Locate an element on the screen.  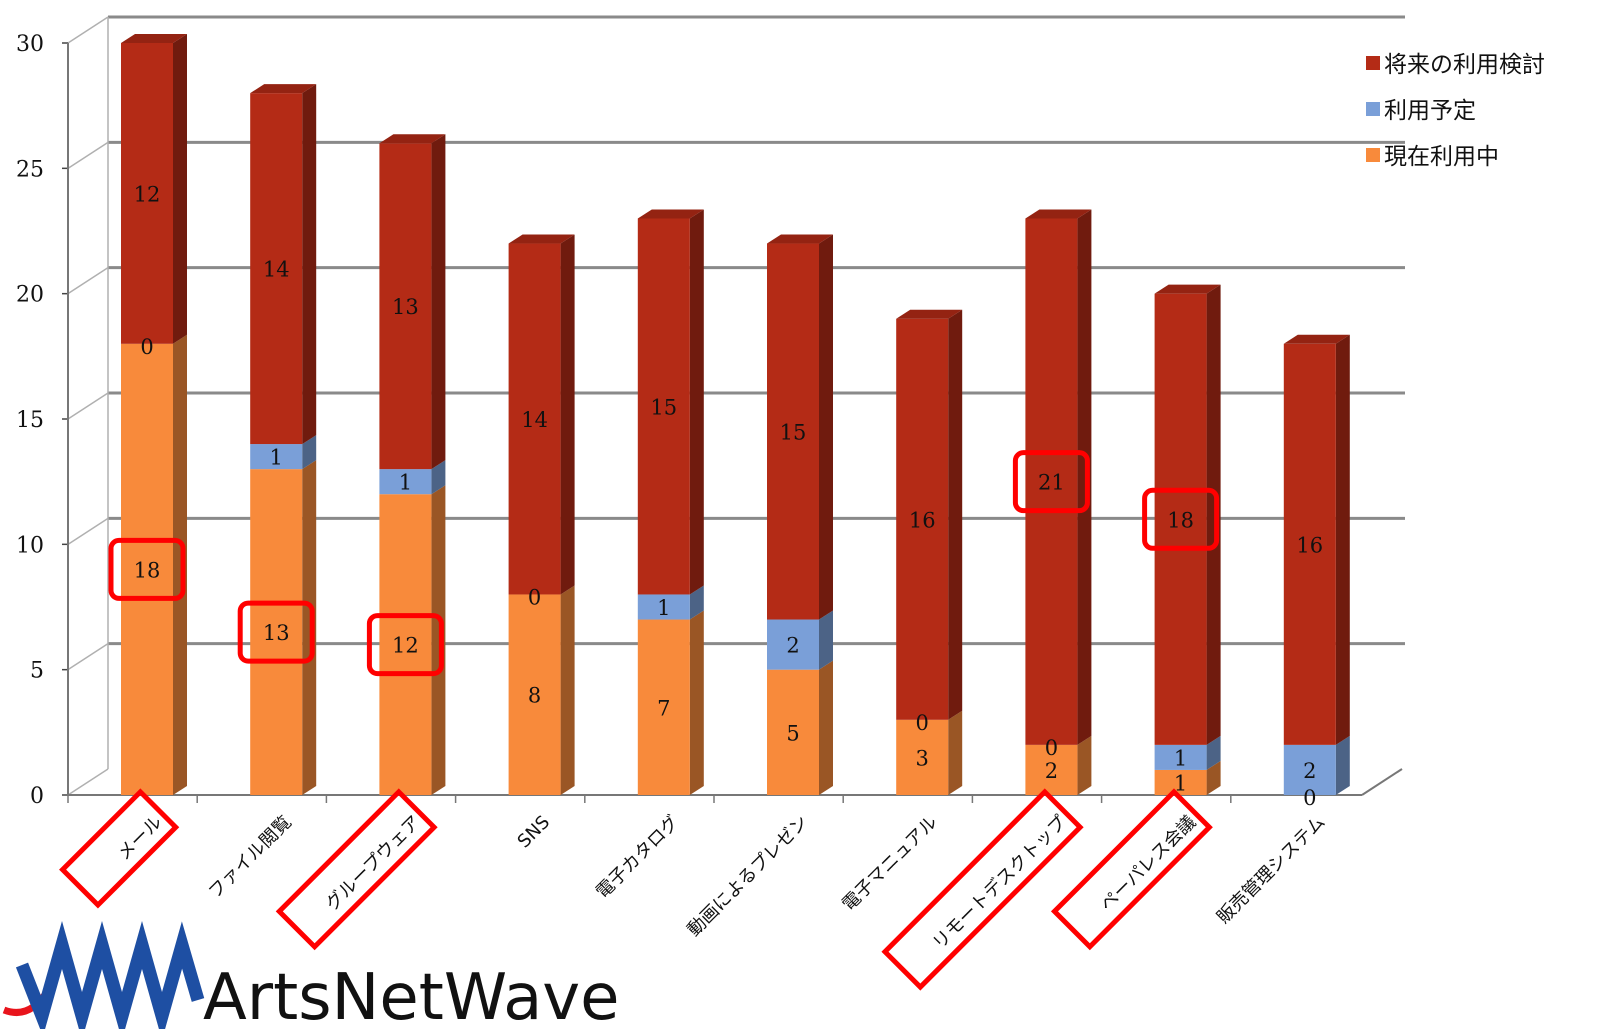
category-label-group: 販売管理システム is located at coordinates (1271, 870).